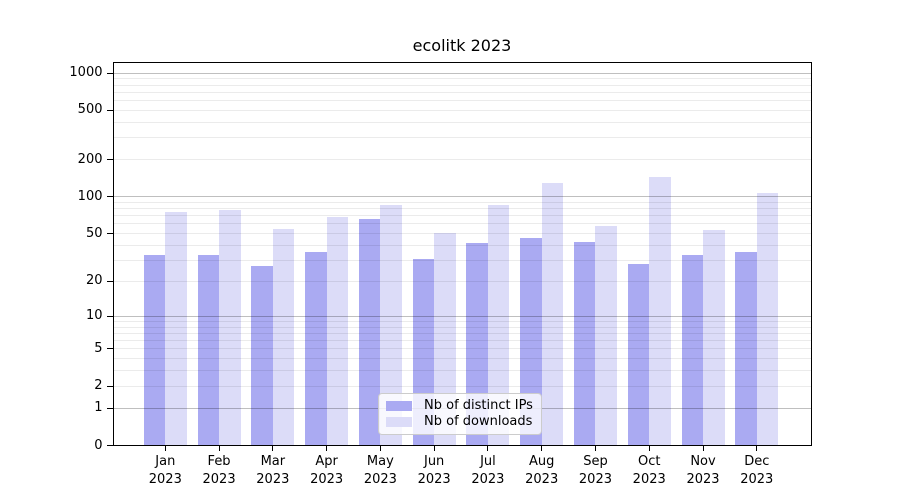 The width and height of the screenshot is (900, 500). I want to click on chart-title: ecolitk 2023, so click(462, 45).